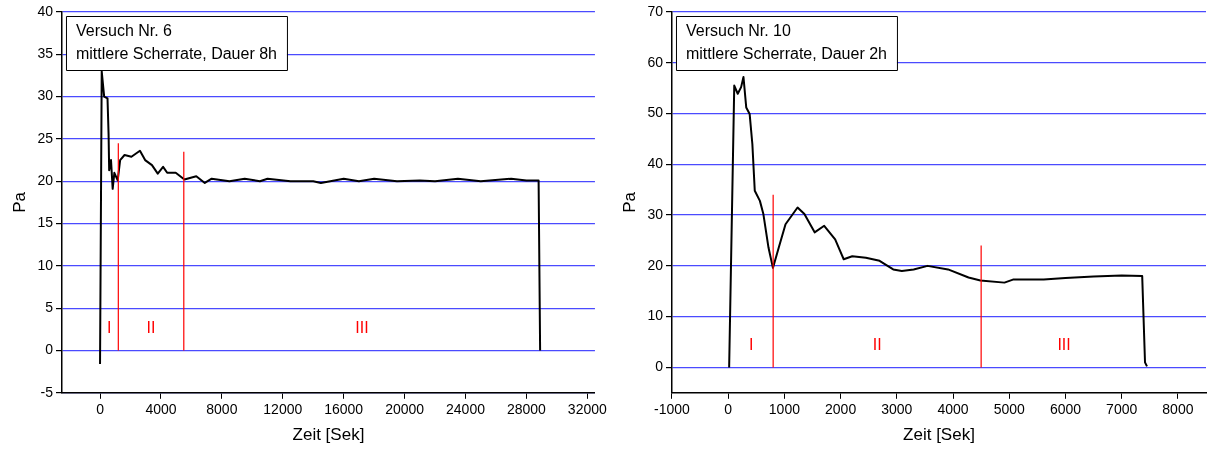 The image size is (1221, 454). What do you see at coordinates (587, 409) in the screenshot?
I see `x-tick-label: 32000` at bounding box center [587, 409].